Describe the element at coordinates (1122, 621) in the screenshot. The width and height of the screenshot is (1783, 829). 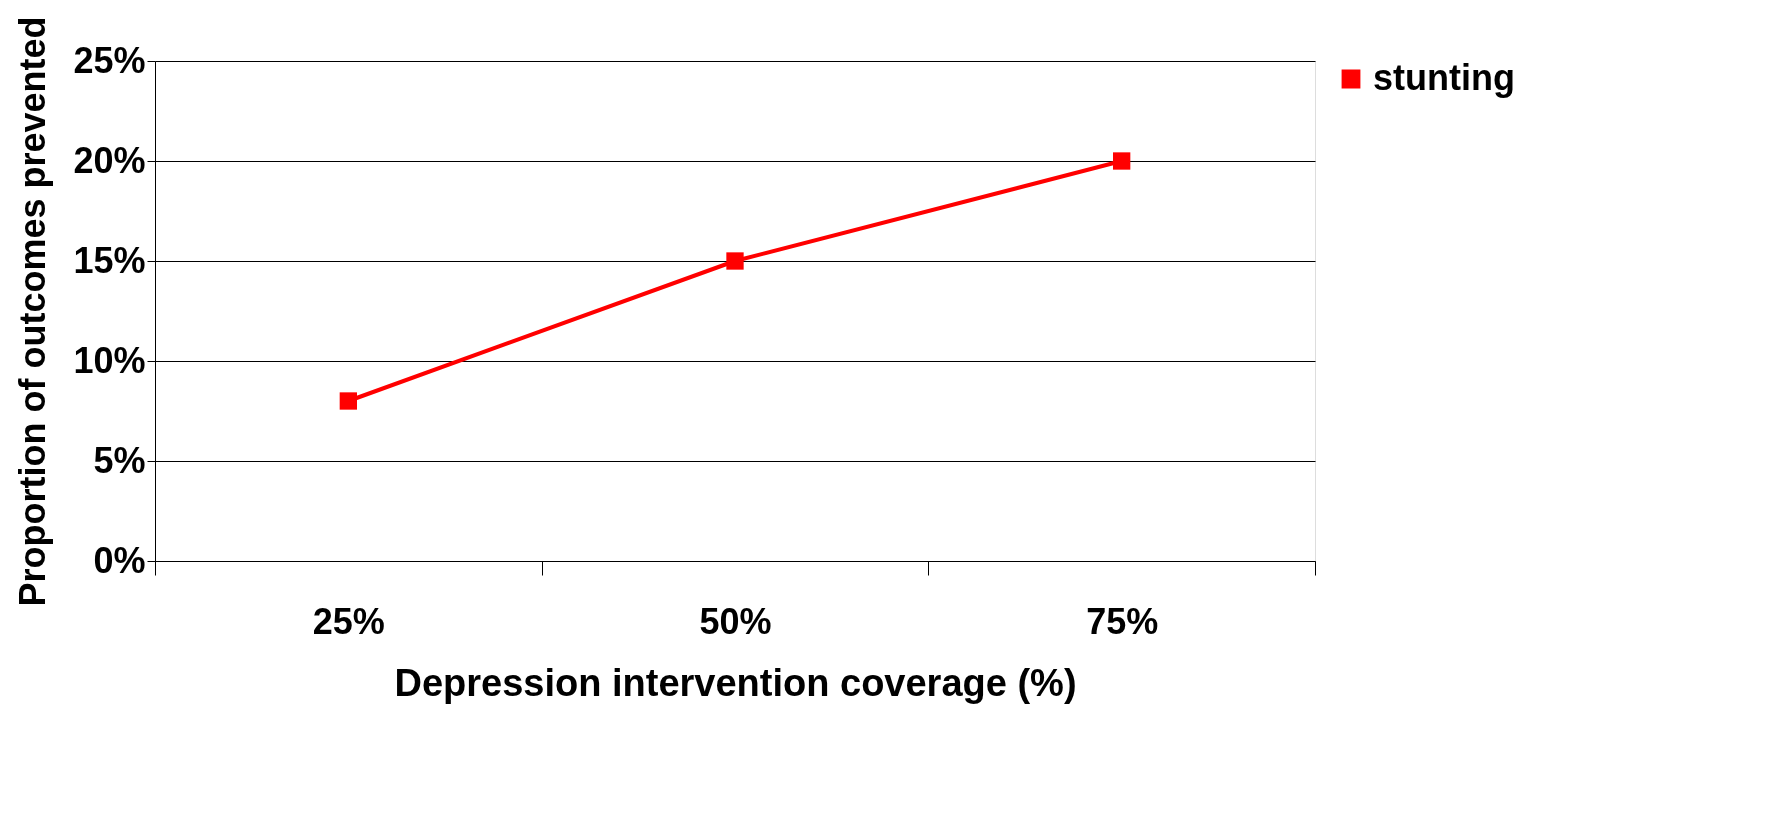
I see `x-tick-label: 75%` at that location.